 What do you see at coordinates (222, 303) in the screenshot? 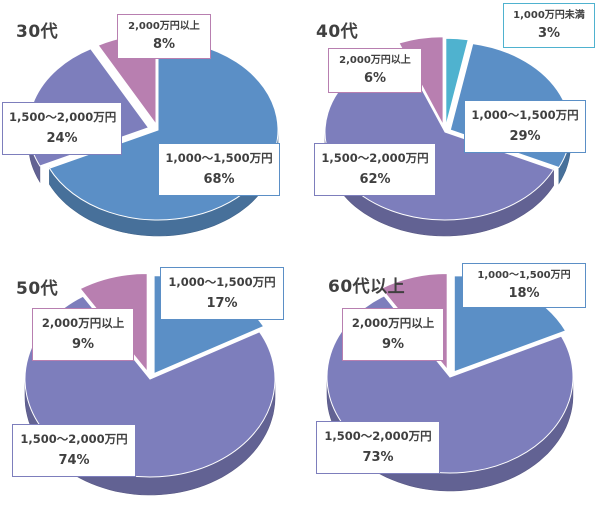
I see `label-value: 17%` at bounding box center [222, 303].